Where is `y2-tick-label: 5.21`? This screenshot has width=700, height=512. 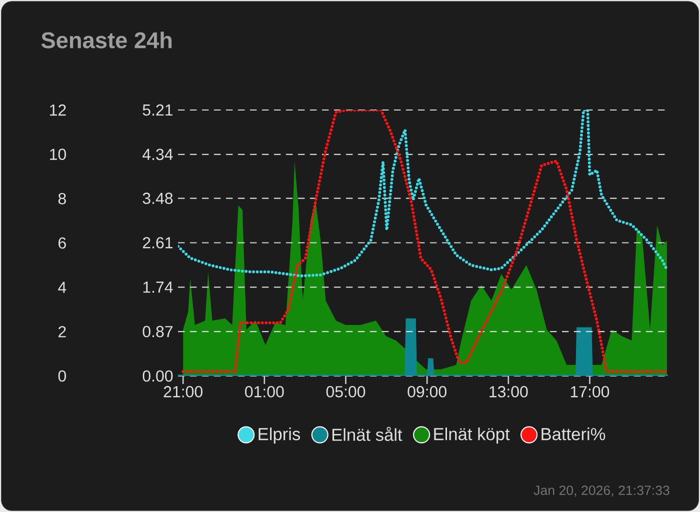 y2-tick-label: 5.21 is located at coordinates (157, 110).